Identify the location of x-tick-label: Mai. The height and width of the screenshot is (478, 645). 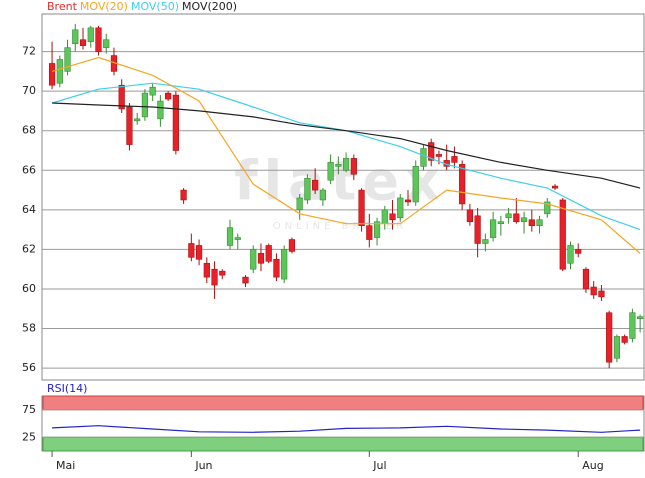
(65, 465).